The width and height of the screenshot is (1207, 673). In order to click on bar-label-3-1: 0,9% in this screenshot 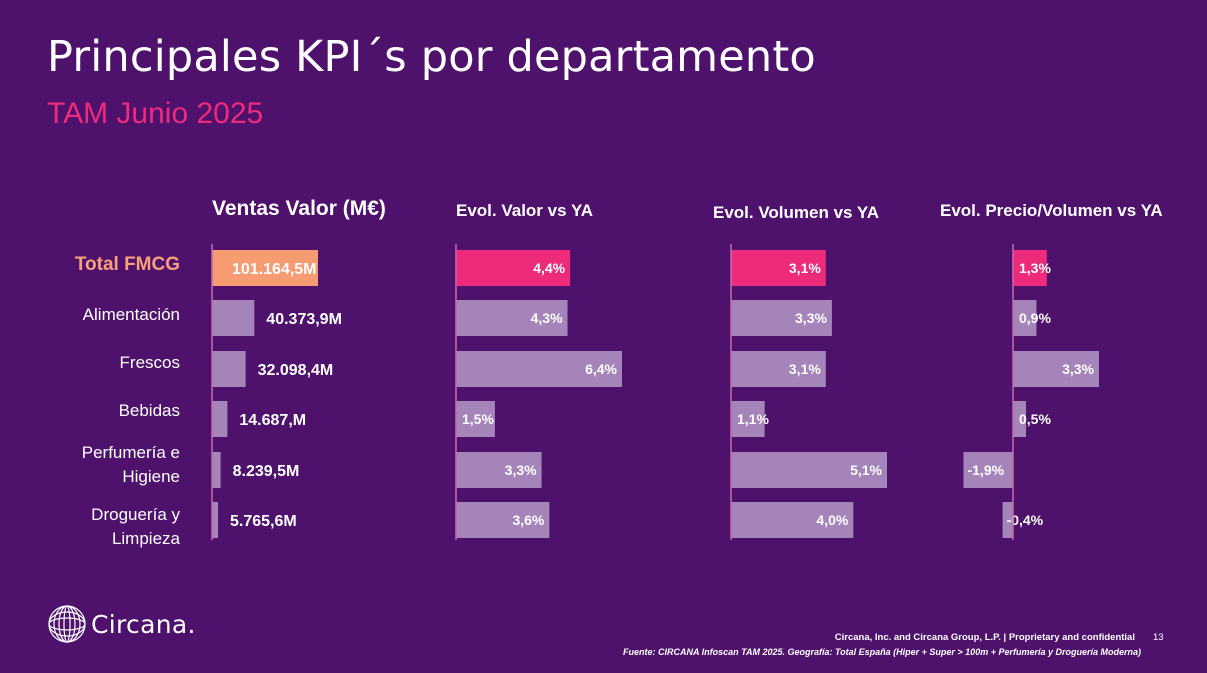, I will do `click(1035, 318)`.